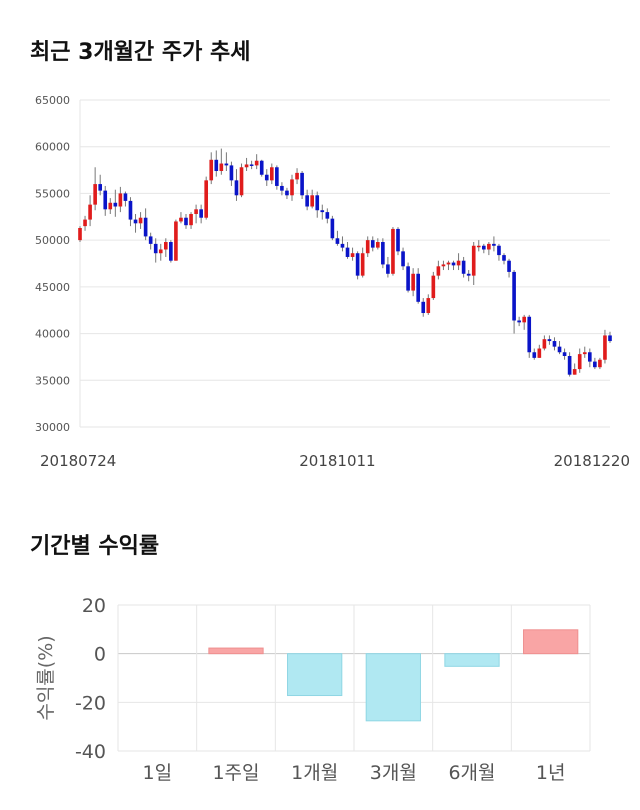 This screenshot has height=810, width=640. Describe the element at coordinates (52, 264) in the screenshot. I see `price-chart-y-ticks: 65000 60000 55000 50000 45000 40000 35000 30000` at that location.